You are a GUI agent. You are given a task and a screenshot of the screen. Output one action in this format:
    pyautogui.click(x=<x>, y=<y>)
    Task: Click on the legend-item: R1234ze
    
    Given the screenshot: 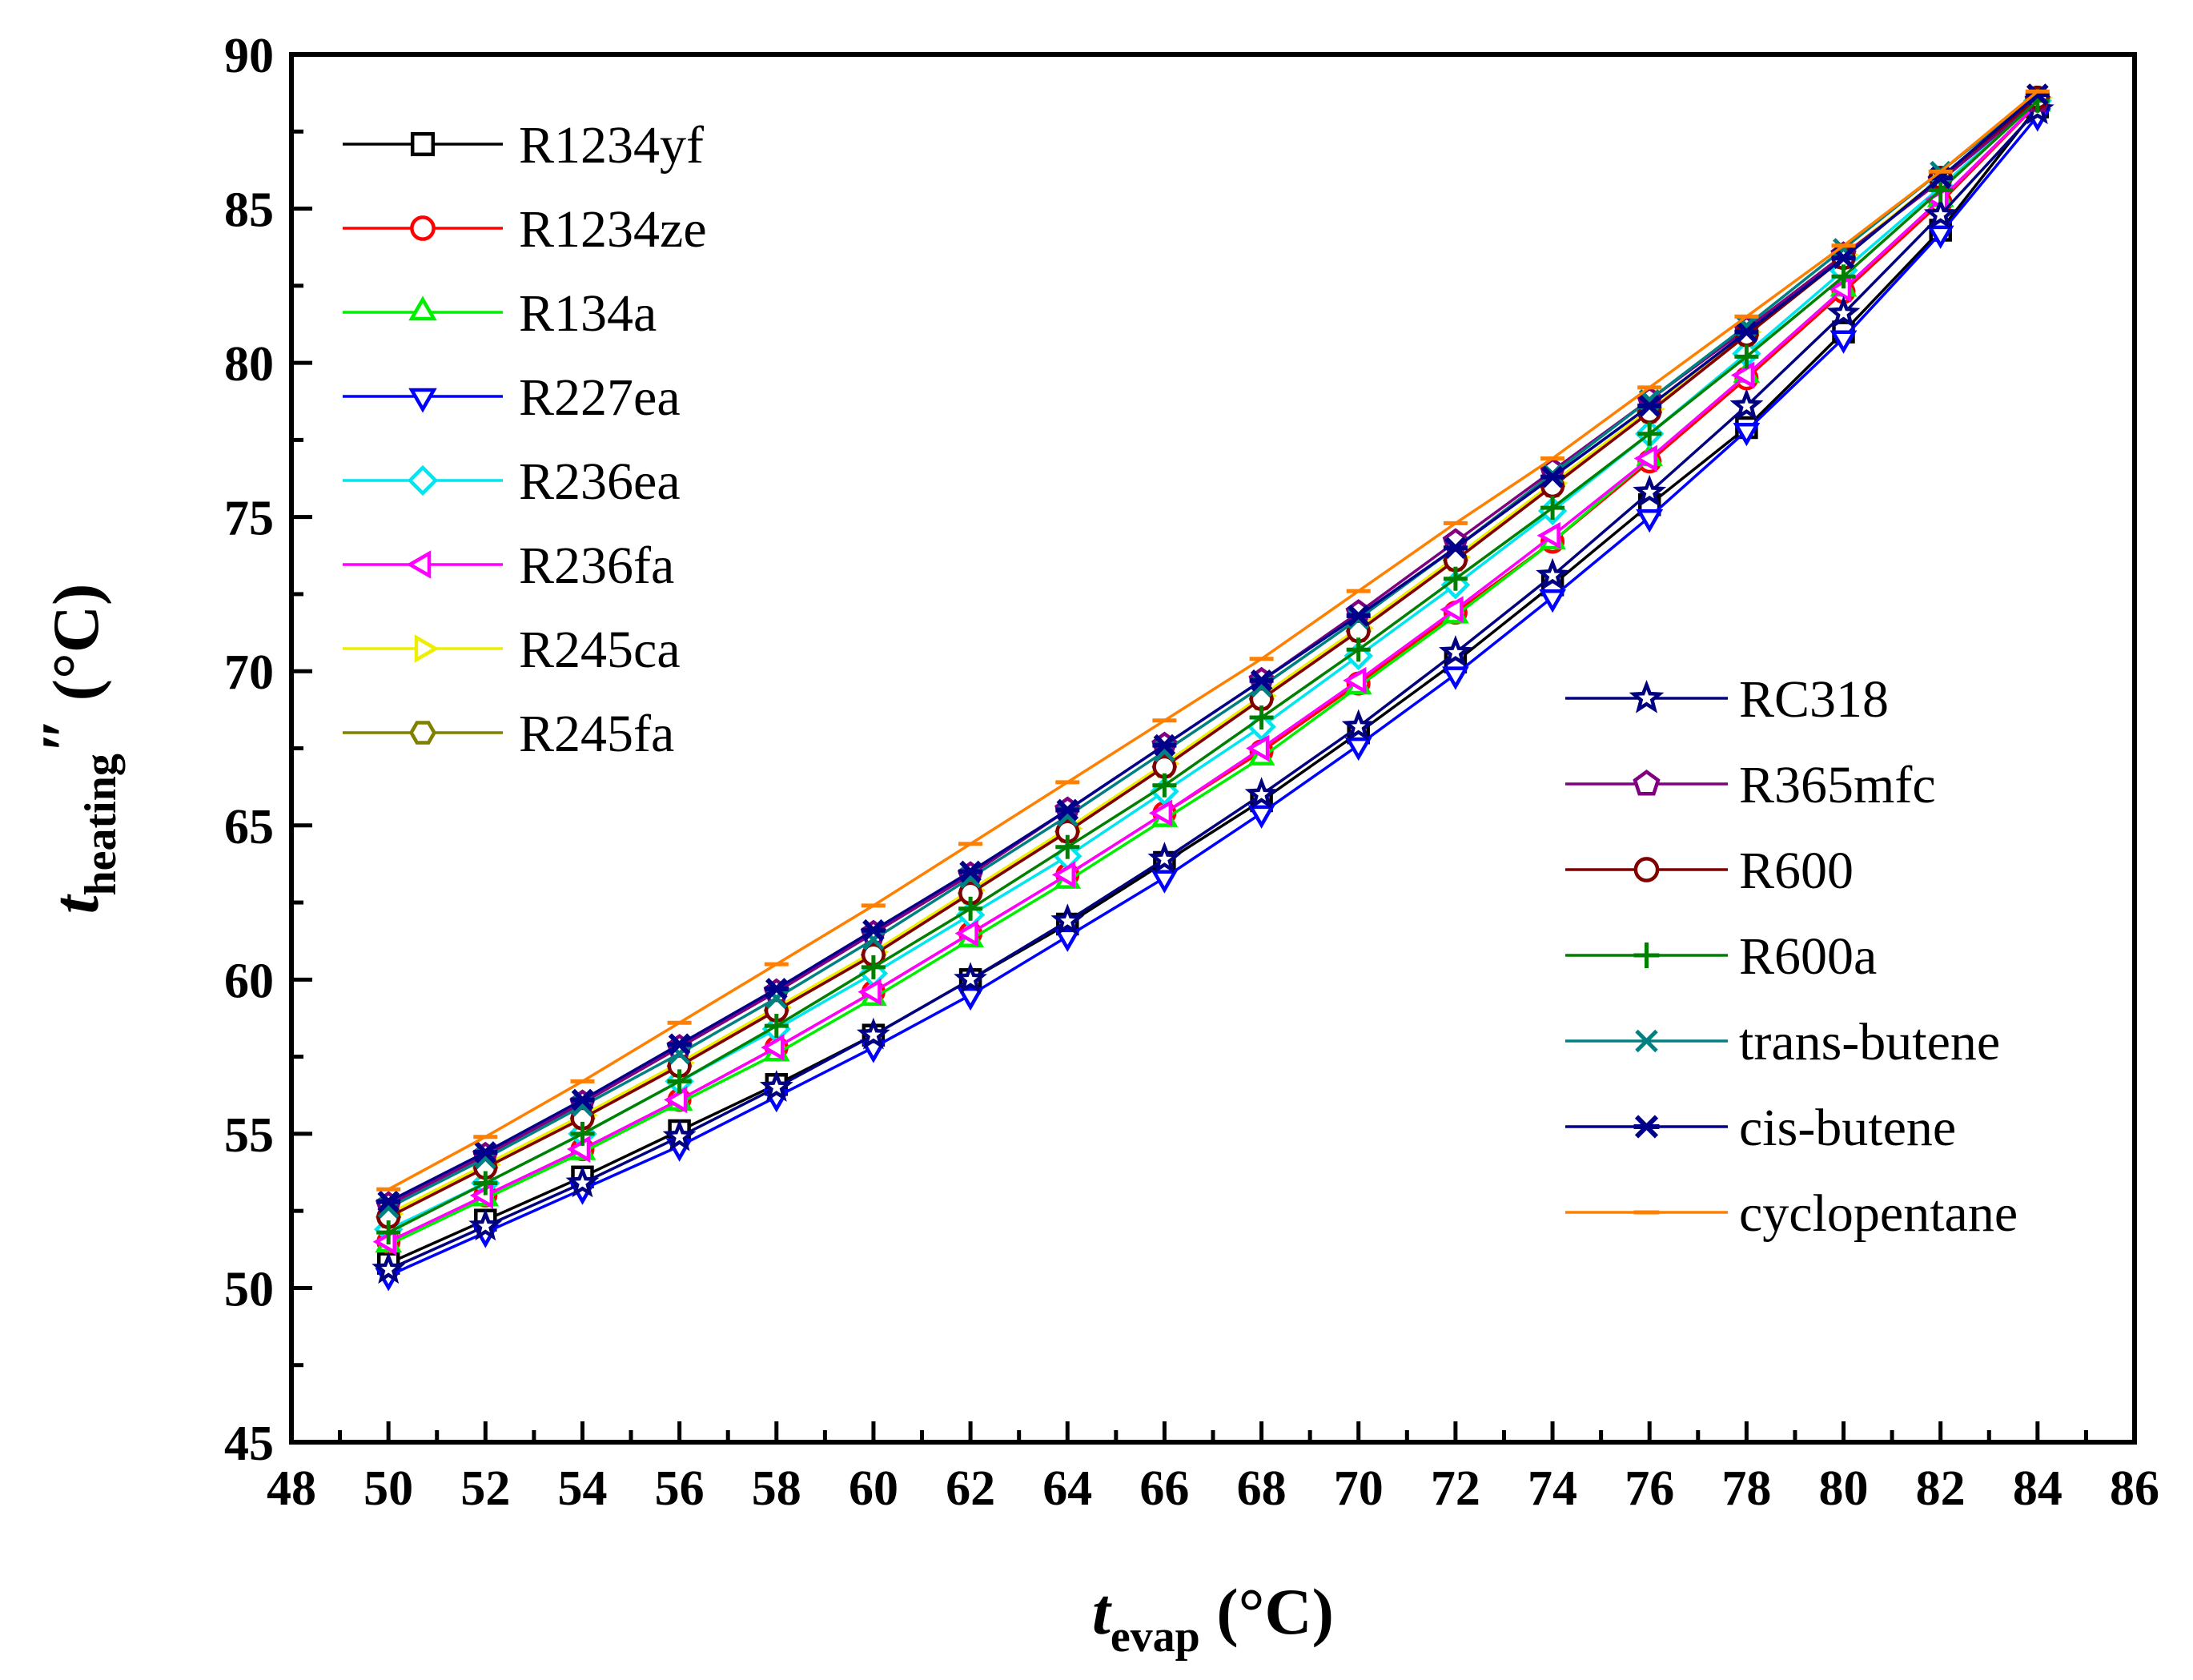 What is the action you would take?
    pyautogui.click(x=525, y=229)
    